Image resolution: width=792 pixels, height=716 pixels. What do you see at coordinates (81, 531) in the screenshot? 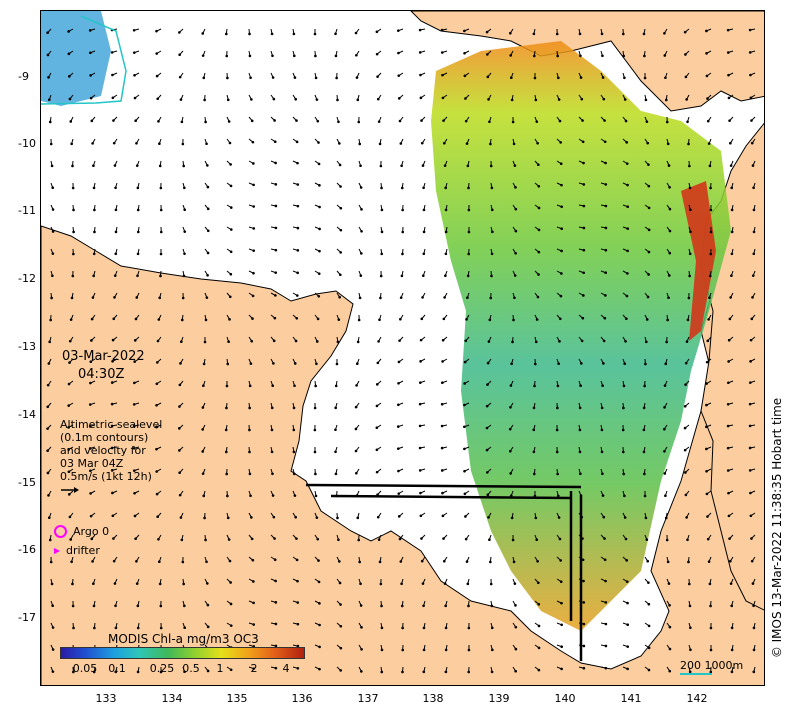
I see `argo-legend: Argo 0` at bounding box center [81, 531].